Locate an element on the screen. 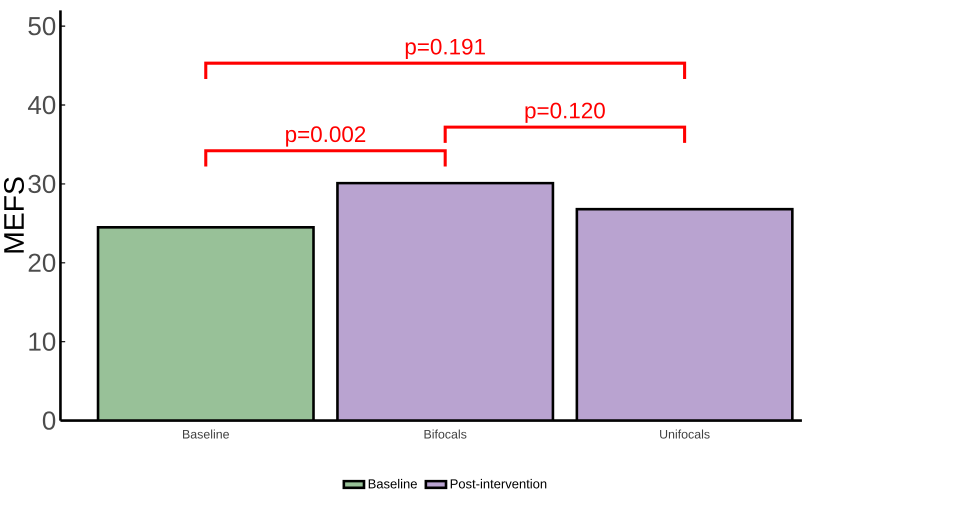  y-tick-label: 30 is located at coordinates (42, 184).